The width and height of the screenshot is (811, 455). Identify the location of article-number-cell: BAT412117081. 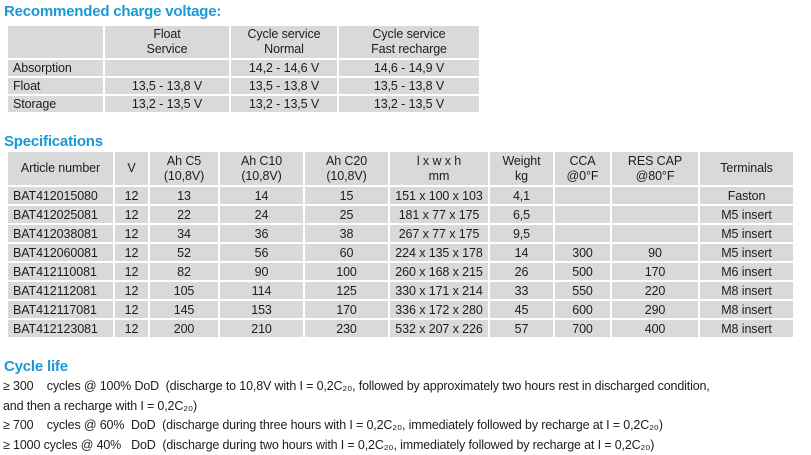
(60, 309).